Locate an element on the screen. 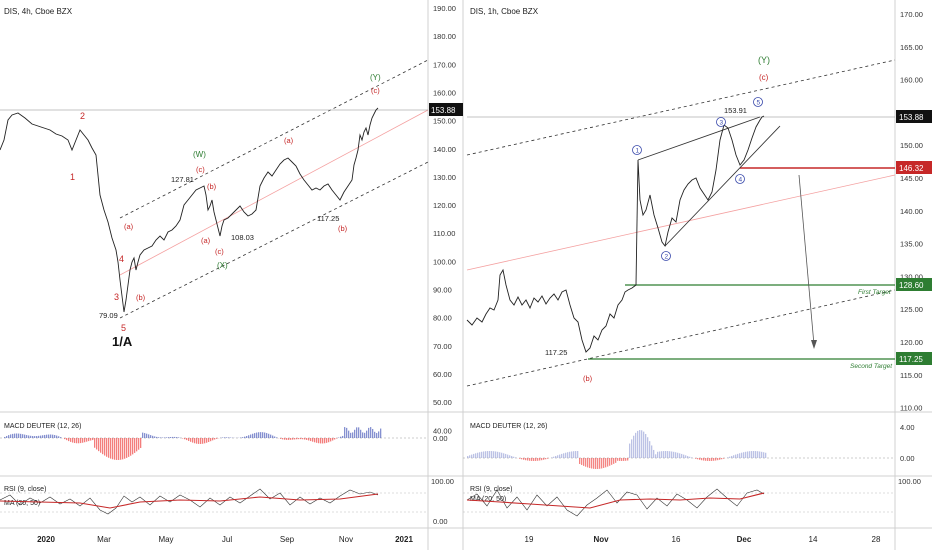 Image resolution: width=932 pixels, height=555 pixels. right-macd-tick-0: 0.00 is located at coordinates (907, 458).